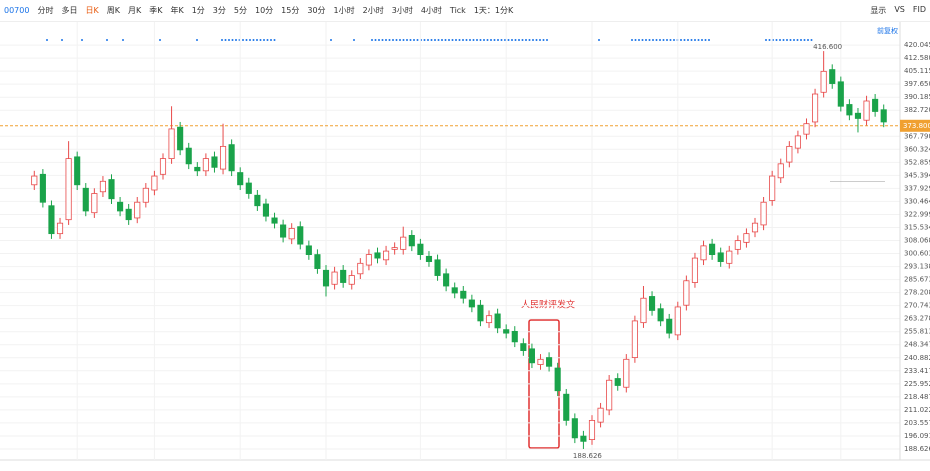 This screenshot has height=471, width=930. I want to click on period-tab: 15分, so click(290, 10).